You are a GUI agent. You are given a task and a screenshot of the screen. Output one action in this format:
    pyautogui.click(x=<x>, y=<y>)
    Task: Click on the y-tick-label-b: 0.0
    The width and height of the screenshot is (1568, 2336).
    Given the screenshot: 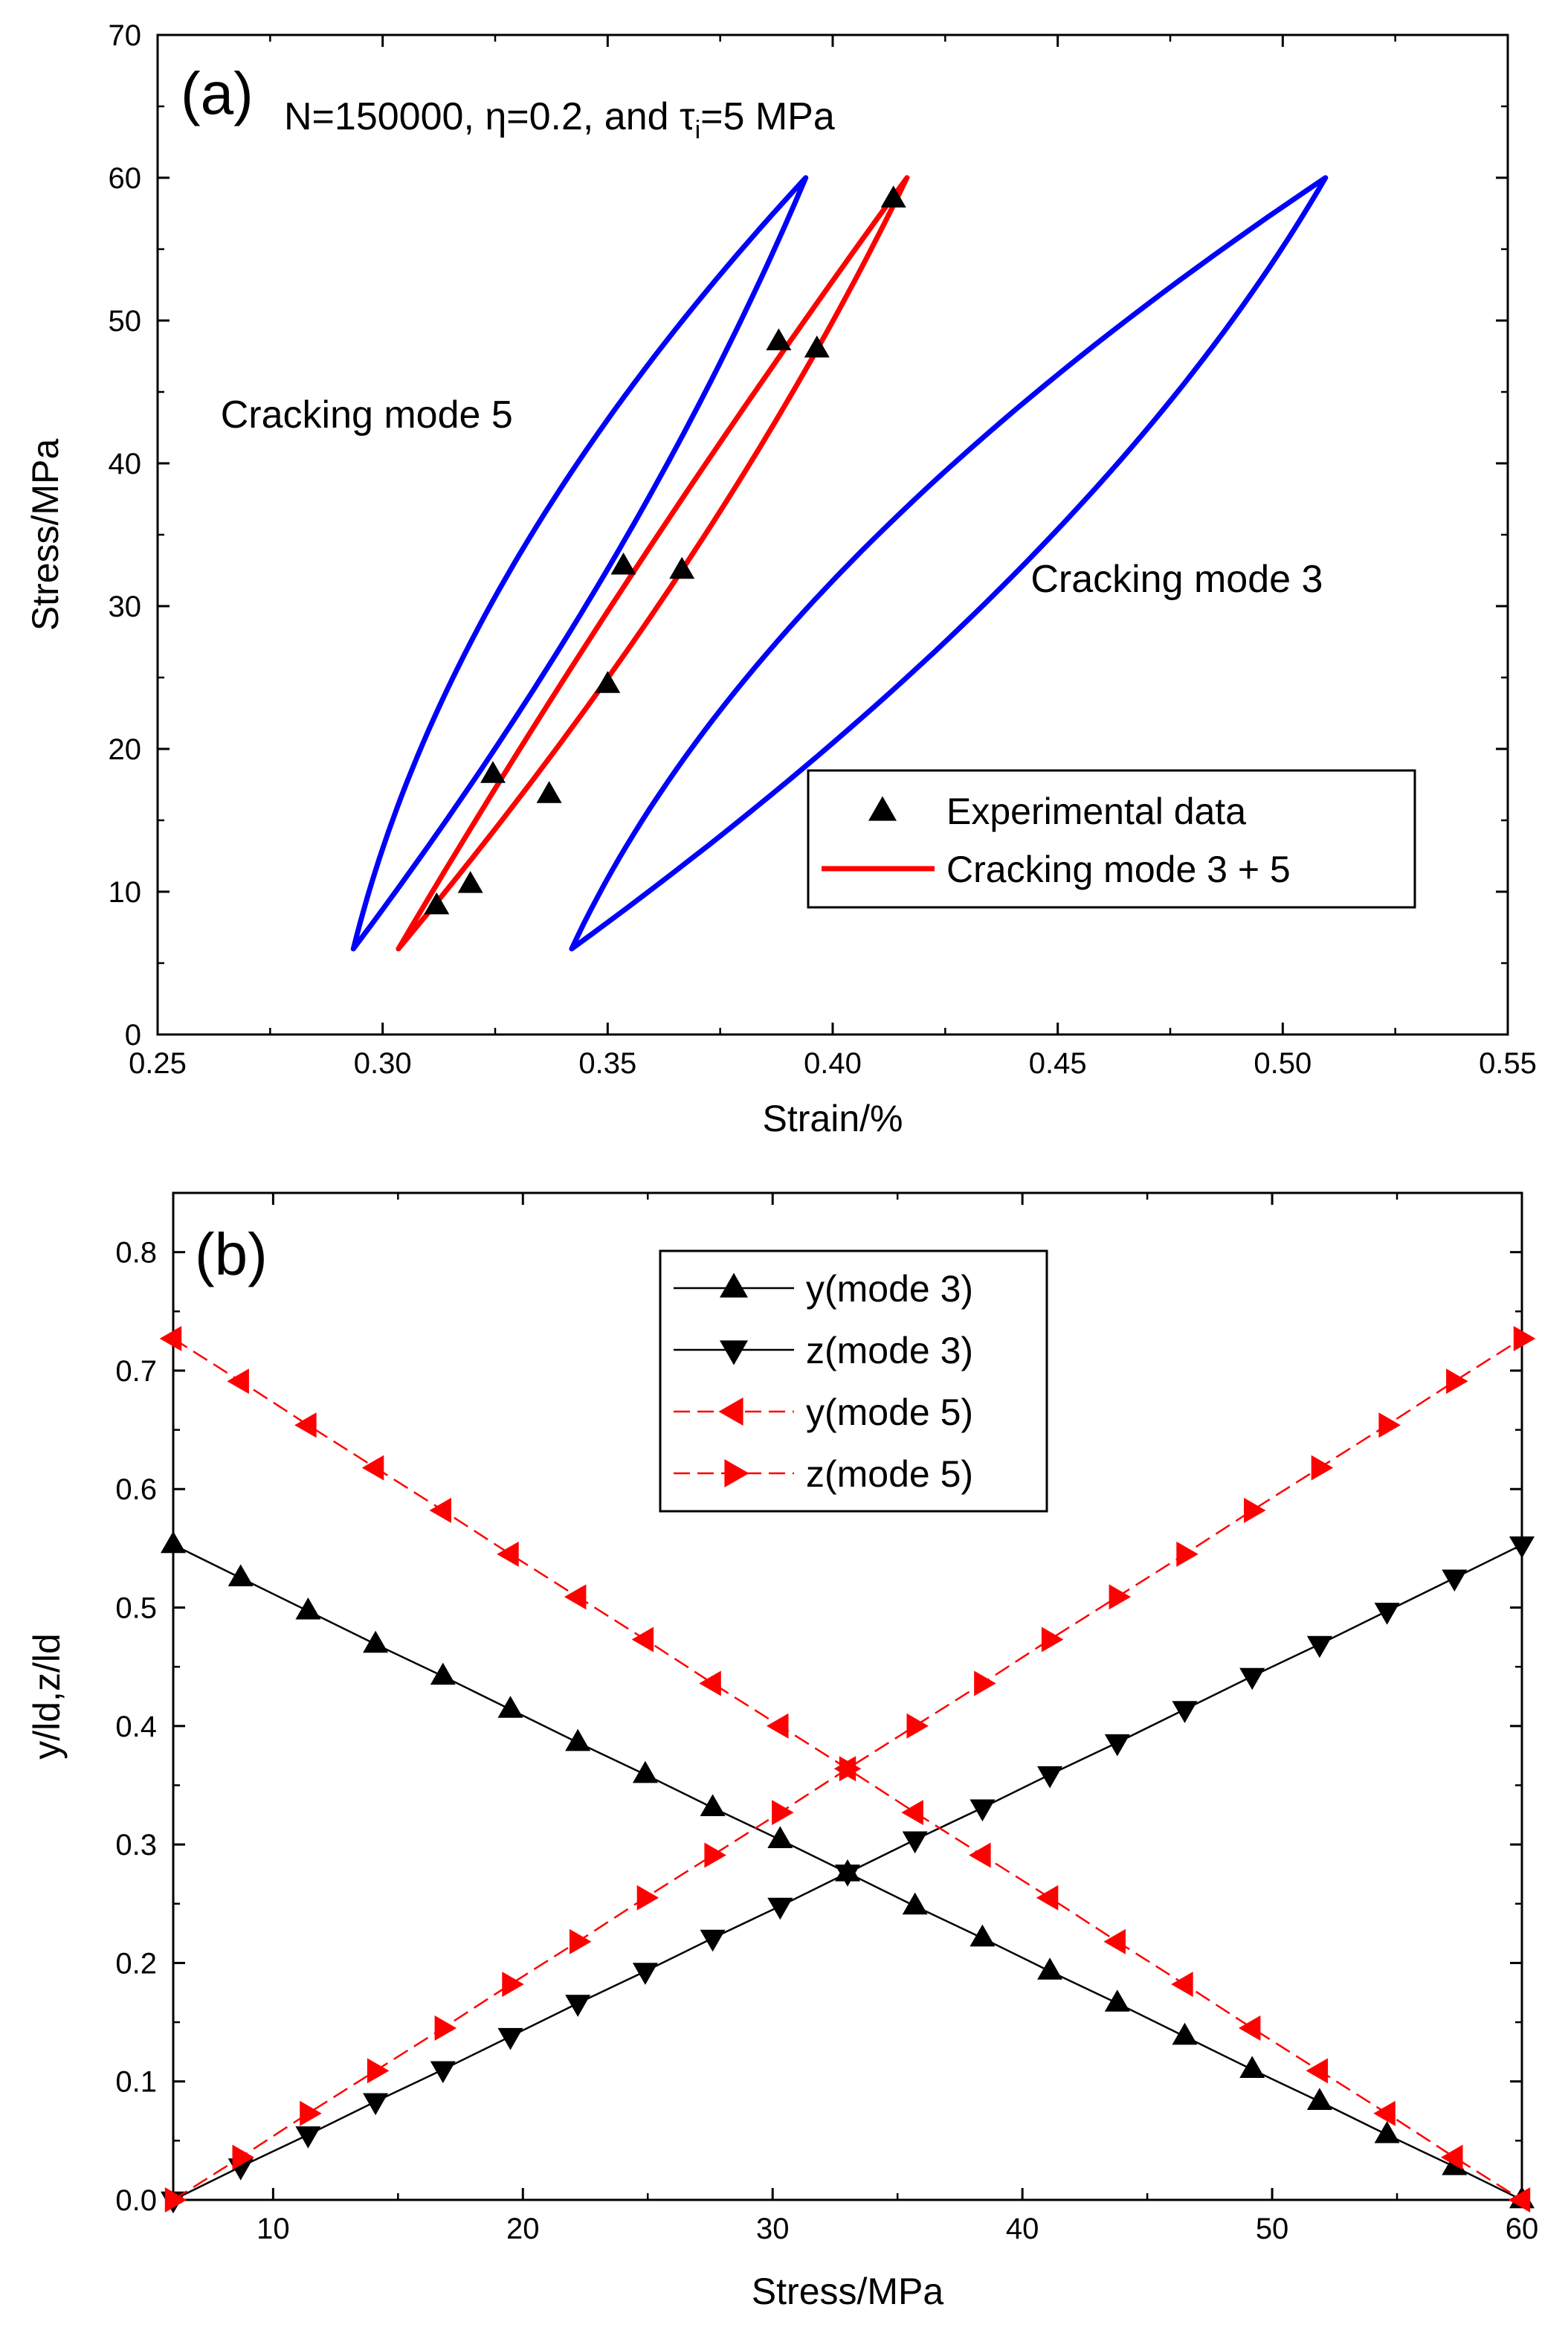 What is the action you would take?
    pyautogui.click(x=136, y=2200)
    